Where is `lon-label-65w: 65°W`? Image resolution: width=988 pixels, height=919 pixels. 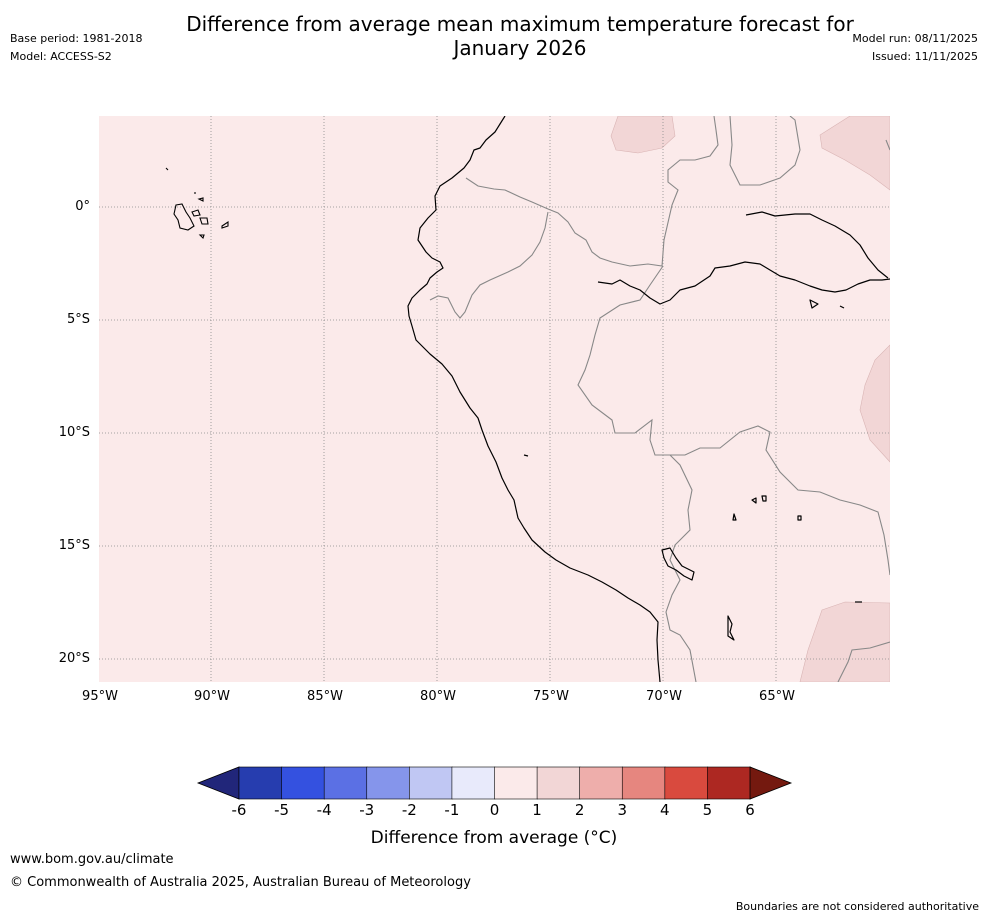
lon-label-65w: 65°W is located at coordinates (777, 696).